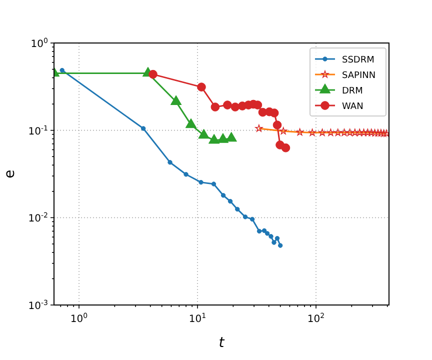 The height and width of the screenshot is (360, 432). Describe the element at coordinates (39, 43) in the screenshot. I see `y-tick-label: 10$^{0}$` at that location.